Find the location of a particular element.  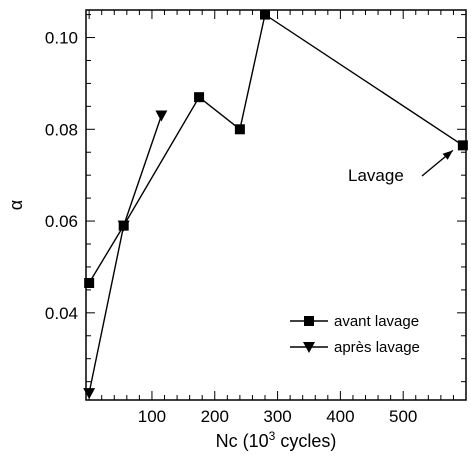

annotation-layer: Lavage is located at coordinates (401, 167).